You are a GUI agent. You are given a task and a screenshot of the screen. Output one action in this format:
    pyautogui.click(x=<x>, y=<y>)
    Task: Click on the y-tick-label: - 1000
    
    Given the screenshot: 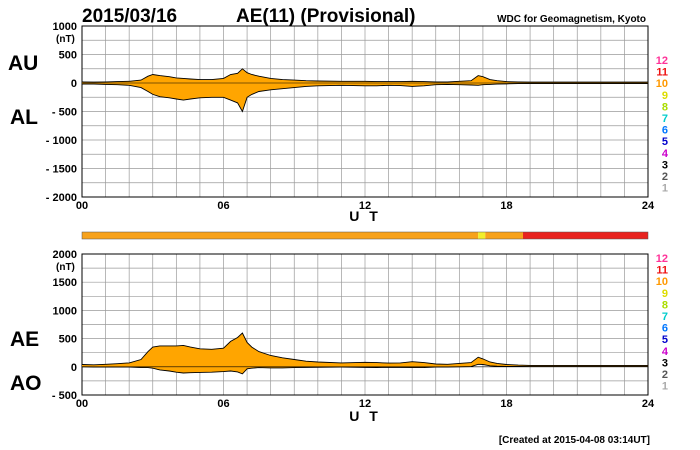 What is the action you would take?
    pyautogui.click(x=61, y=141)
    